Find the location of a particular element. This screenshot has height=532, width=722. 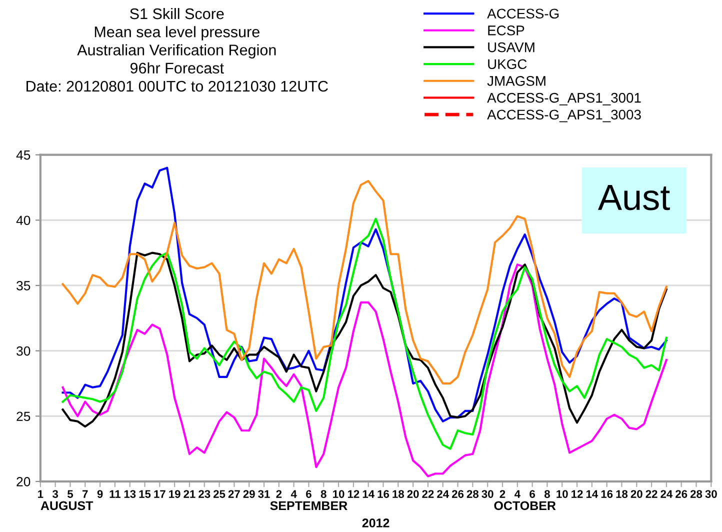

x-tick-label: 3 is located at coordinates (55, 494).